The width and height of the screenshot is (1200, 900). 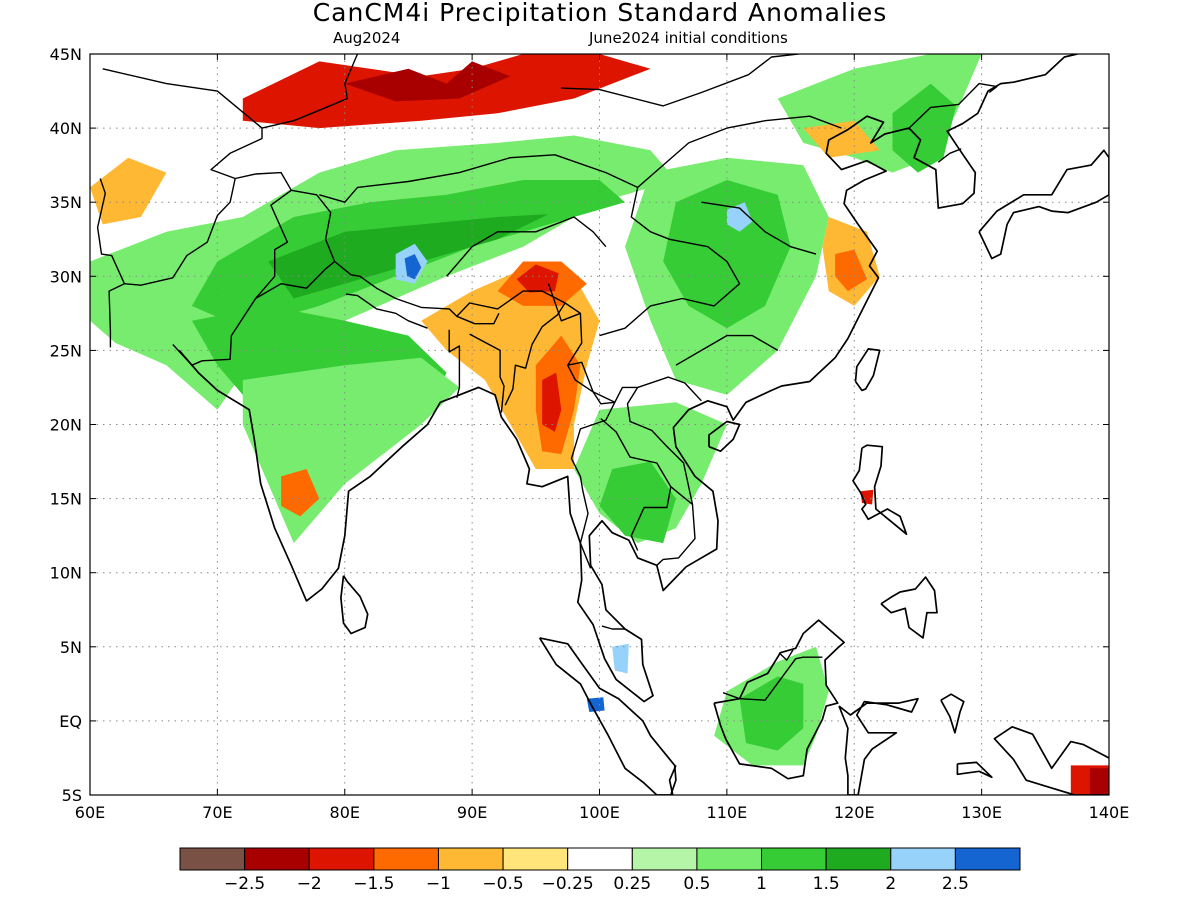 What do you see at coordinates (502, 884) in the screenshot?
I see `colorbar-label: −0.5` at bounding box center [502, 884].